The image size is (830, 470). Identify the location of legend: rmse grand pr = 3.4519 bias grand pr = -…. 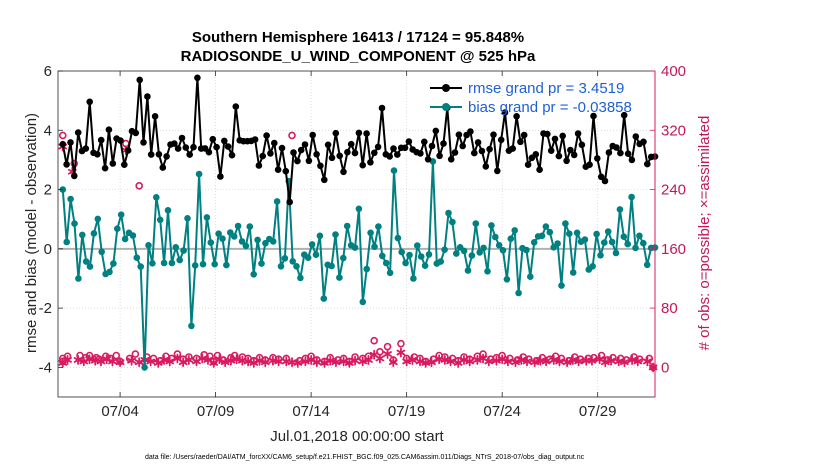
(531, 98).